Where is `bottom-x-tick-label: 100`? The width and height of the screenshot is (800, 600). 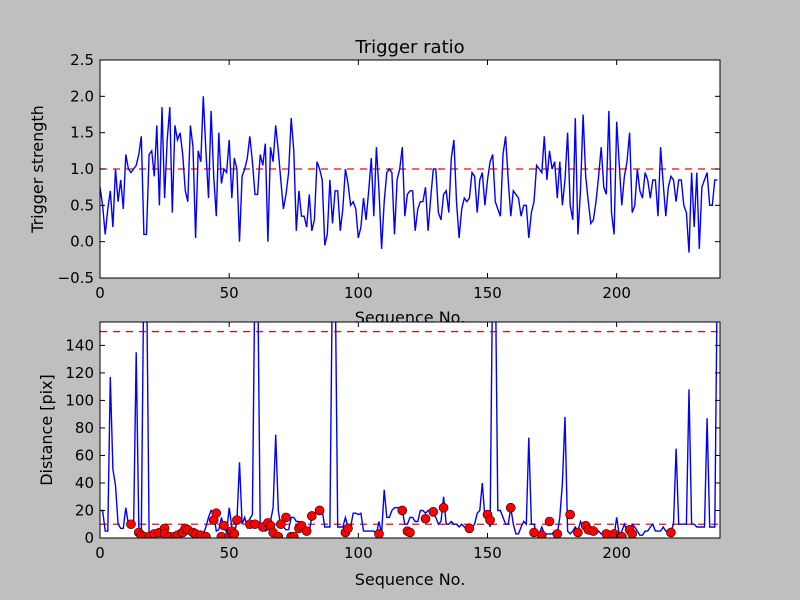
bottom-x-tick-label: 100 is located at coordinates (358, 553).